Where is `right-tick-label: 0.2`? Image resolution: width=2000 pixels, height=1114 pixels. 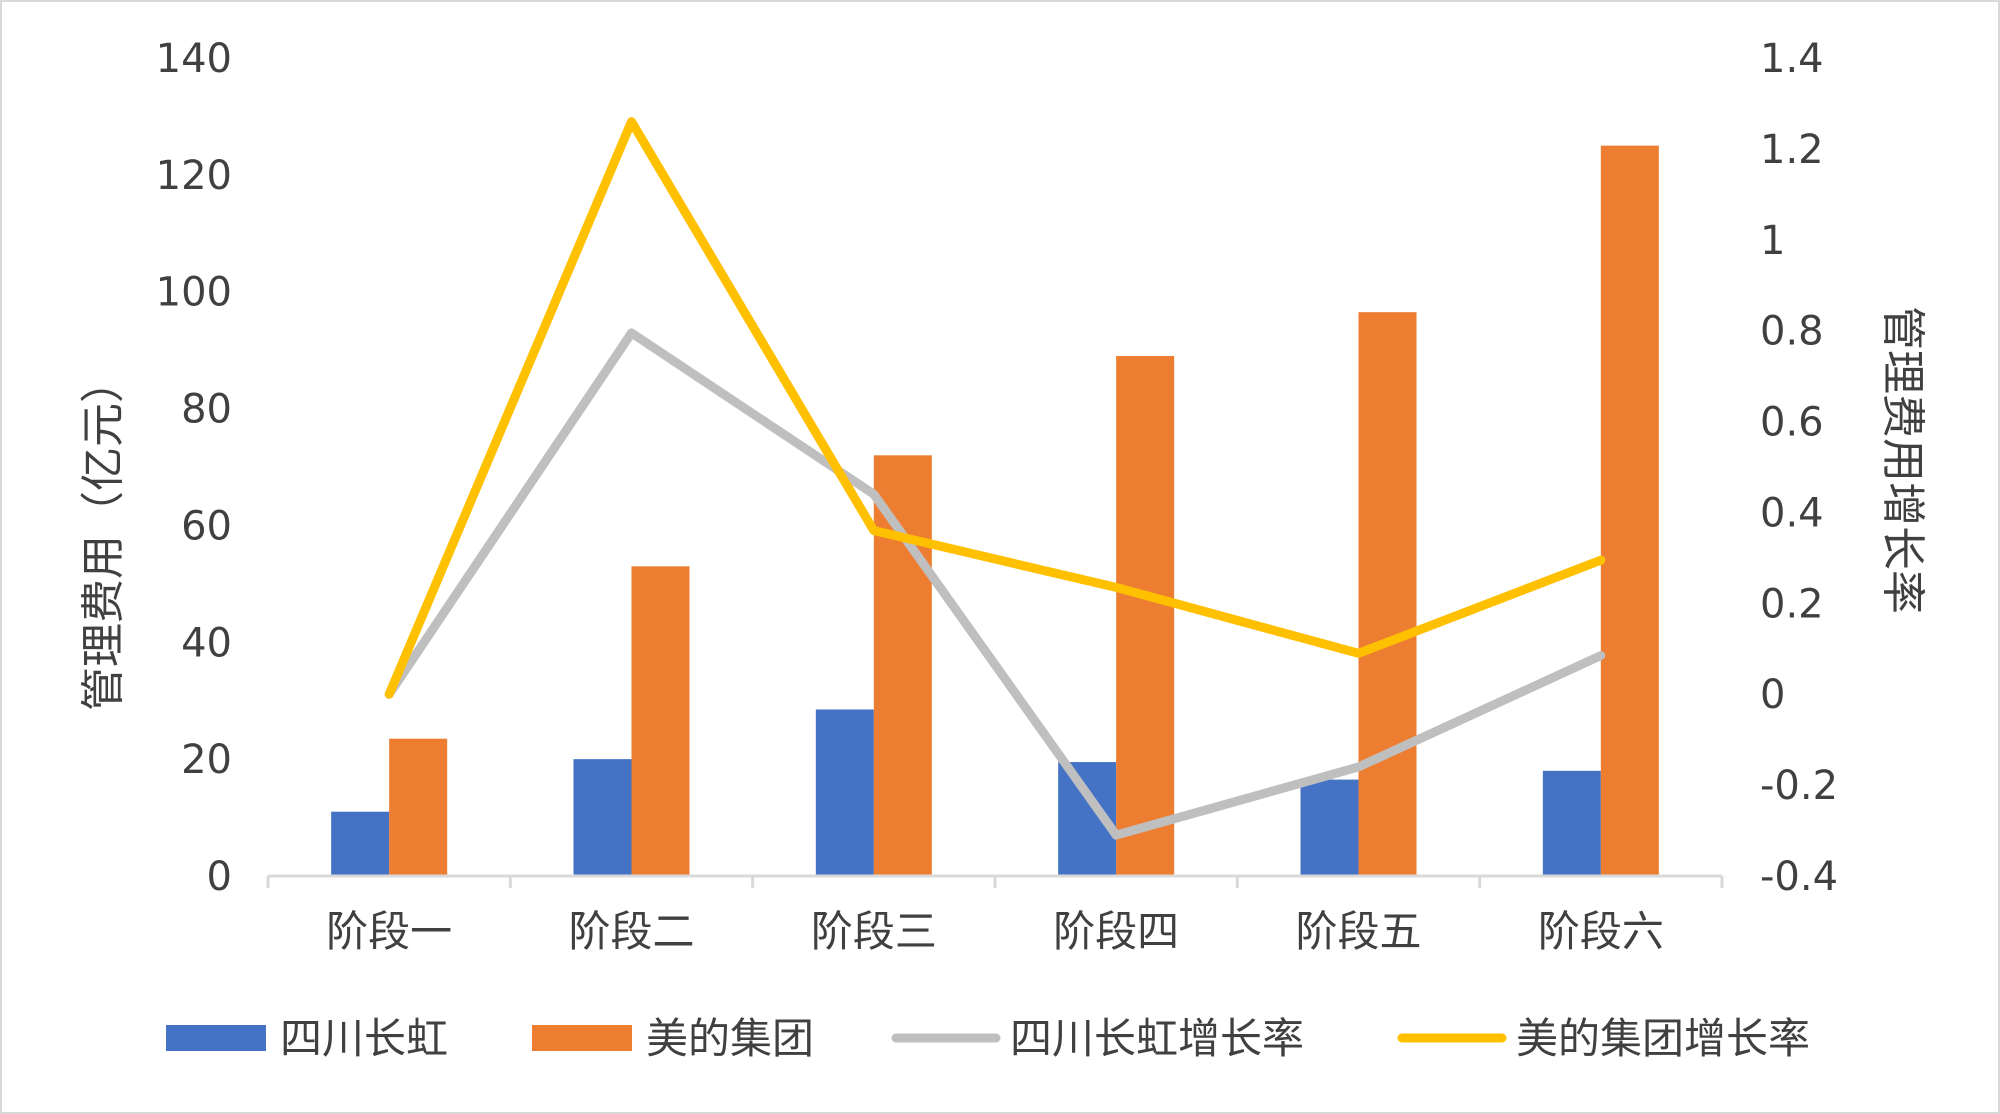 right-tick-label: 0.2 is located at coordinates (1792, 604).